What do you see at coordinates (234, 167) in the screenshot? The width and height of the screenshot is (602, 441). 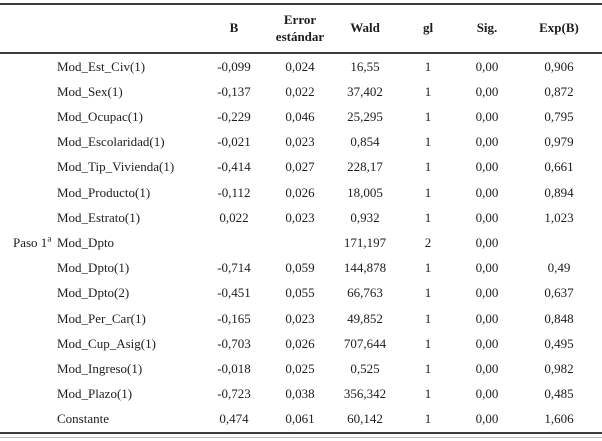 I see `b-cell: -0,414` at bounding box center [234, 167].